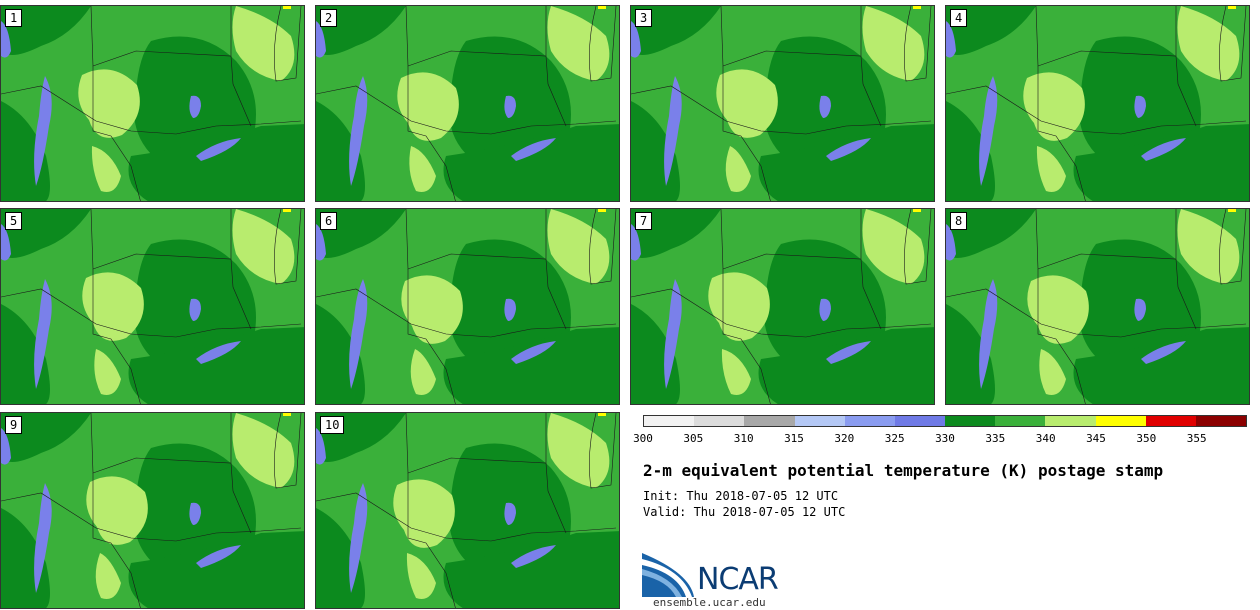  Describe the element at coordinates (844, 438) in the screenshot. I see `colorbar-tick-label: 320` at that location.